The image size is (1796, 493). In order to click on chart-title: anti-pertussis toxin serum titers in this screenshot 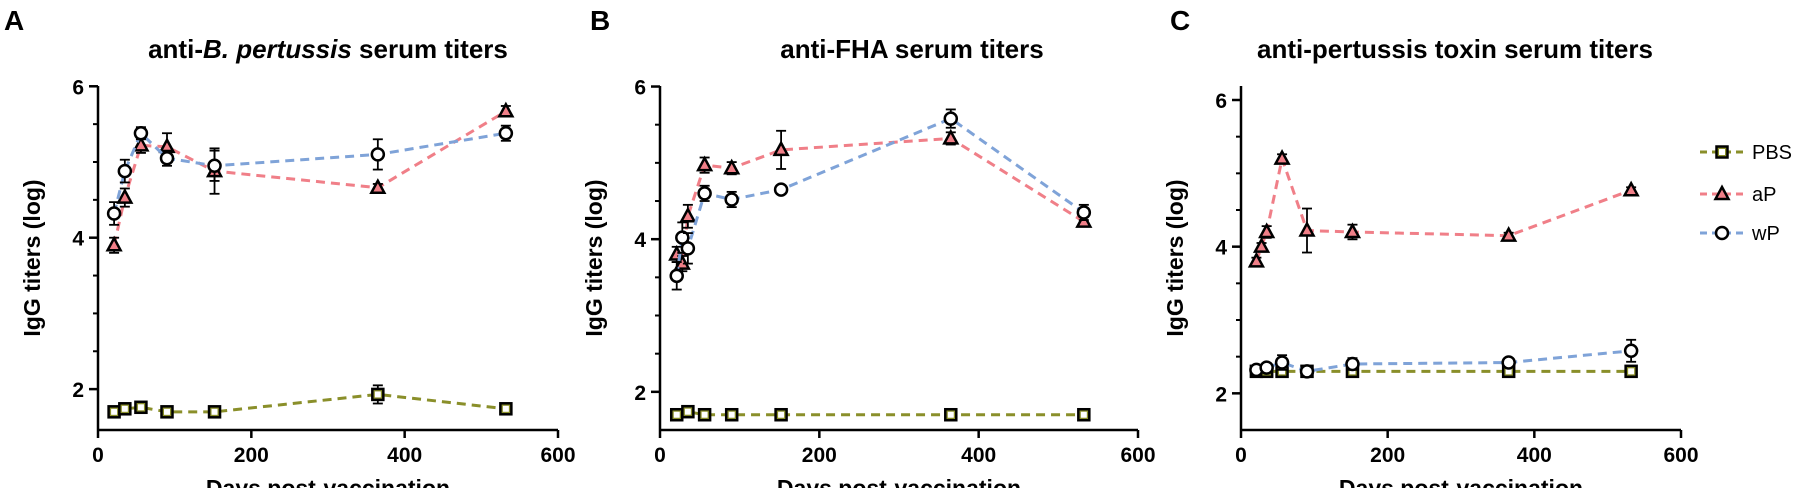, I will do `click(1455, 49)`.